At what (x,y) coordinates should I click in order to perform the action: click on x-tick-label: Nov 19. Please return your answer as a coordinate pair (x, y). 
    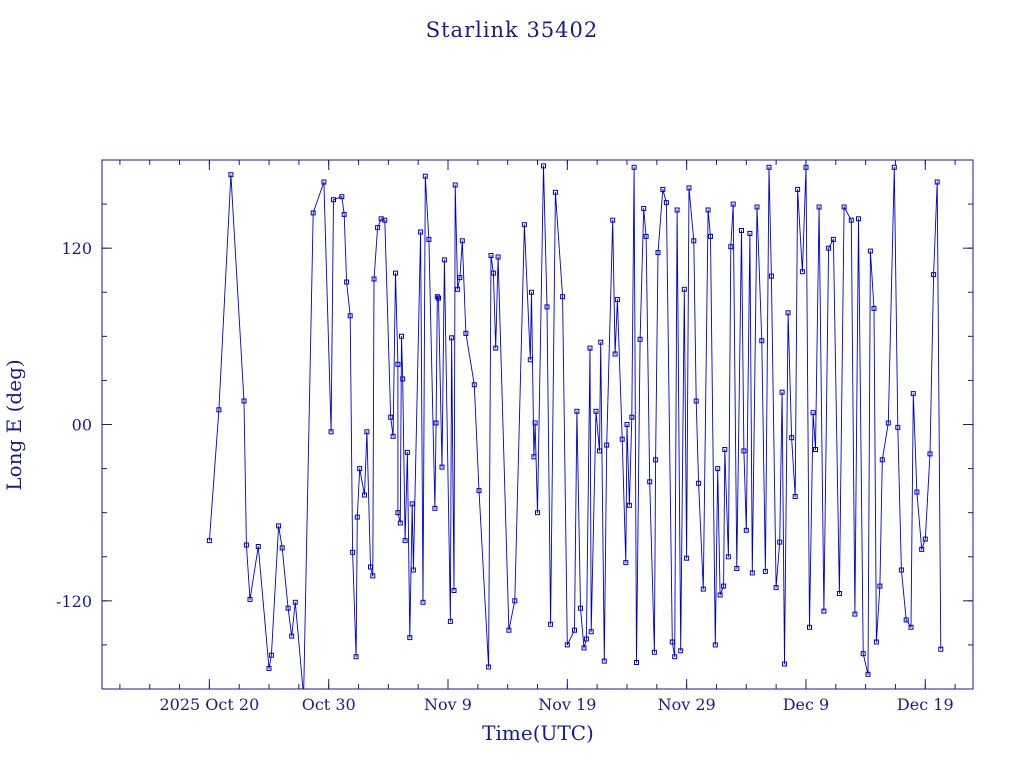
    Looking at the image, I should click on (567, 704).